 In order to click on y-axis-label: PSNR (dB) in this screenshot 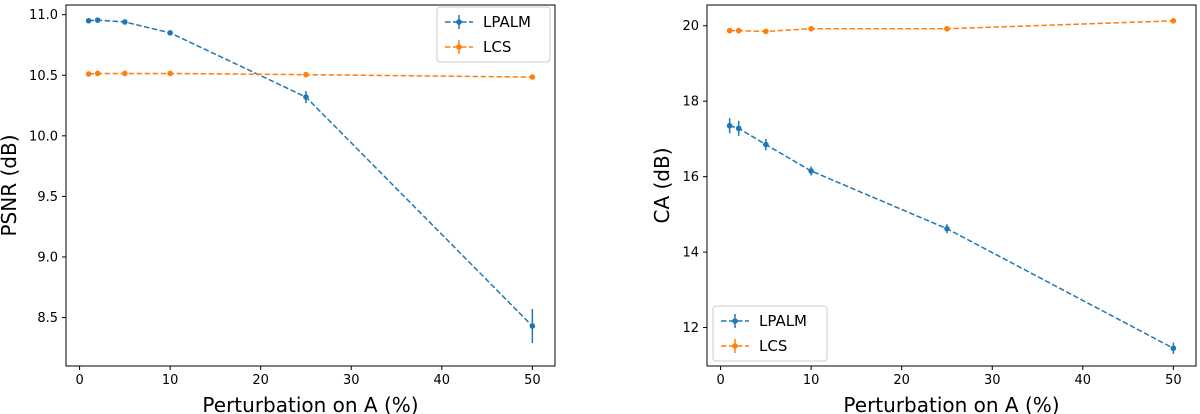, I will do `click(10, 186)`.